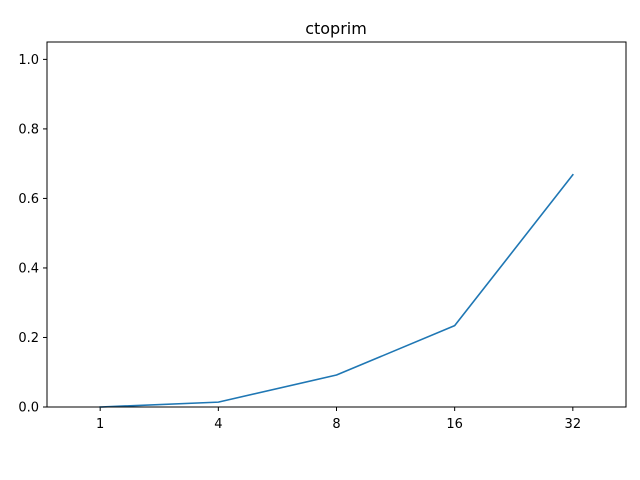 This screenshot has width=640, height=480. I want to click on x-tick-label: 8, so click(336, 424).